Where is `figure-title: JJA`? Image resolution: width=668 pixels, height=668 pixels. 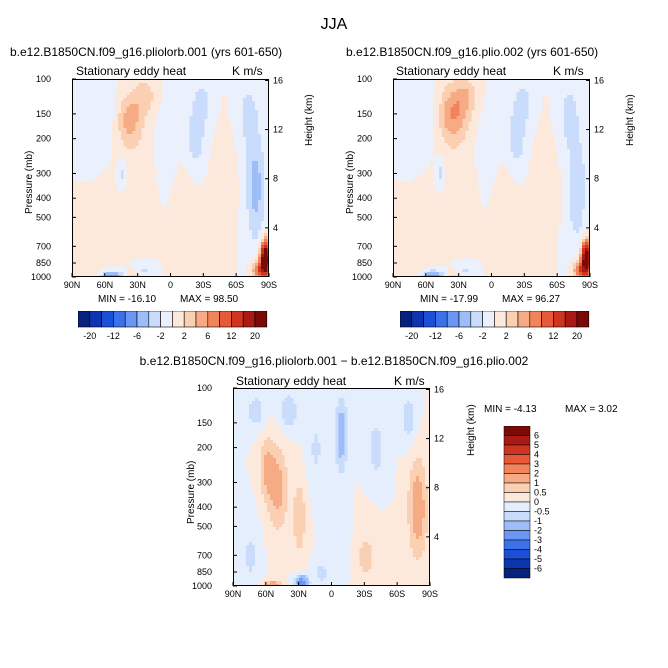
figure-title: JJA is located at coordinates (334, 24).